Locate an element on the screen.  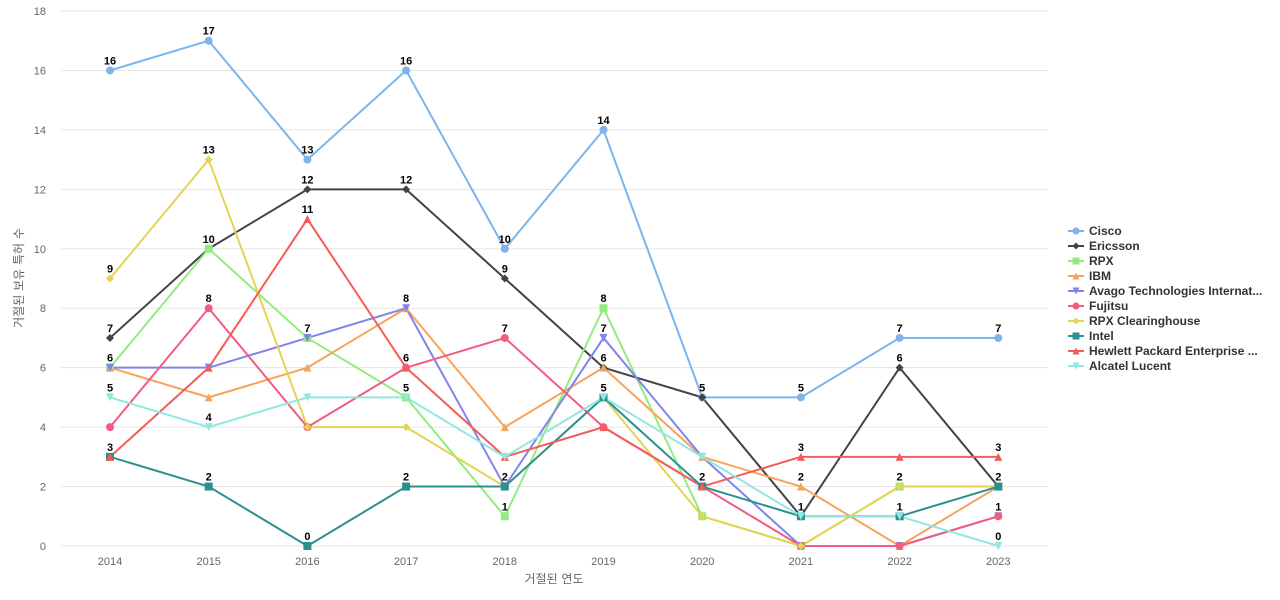
legend-label: Cisco is located at coordinates (1105, 230).